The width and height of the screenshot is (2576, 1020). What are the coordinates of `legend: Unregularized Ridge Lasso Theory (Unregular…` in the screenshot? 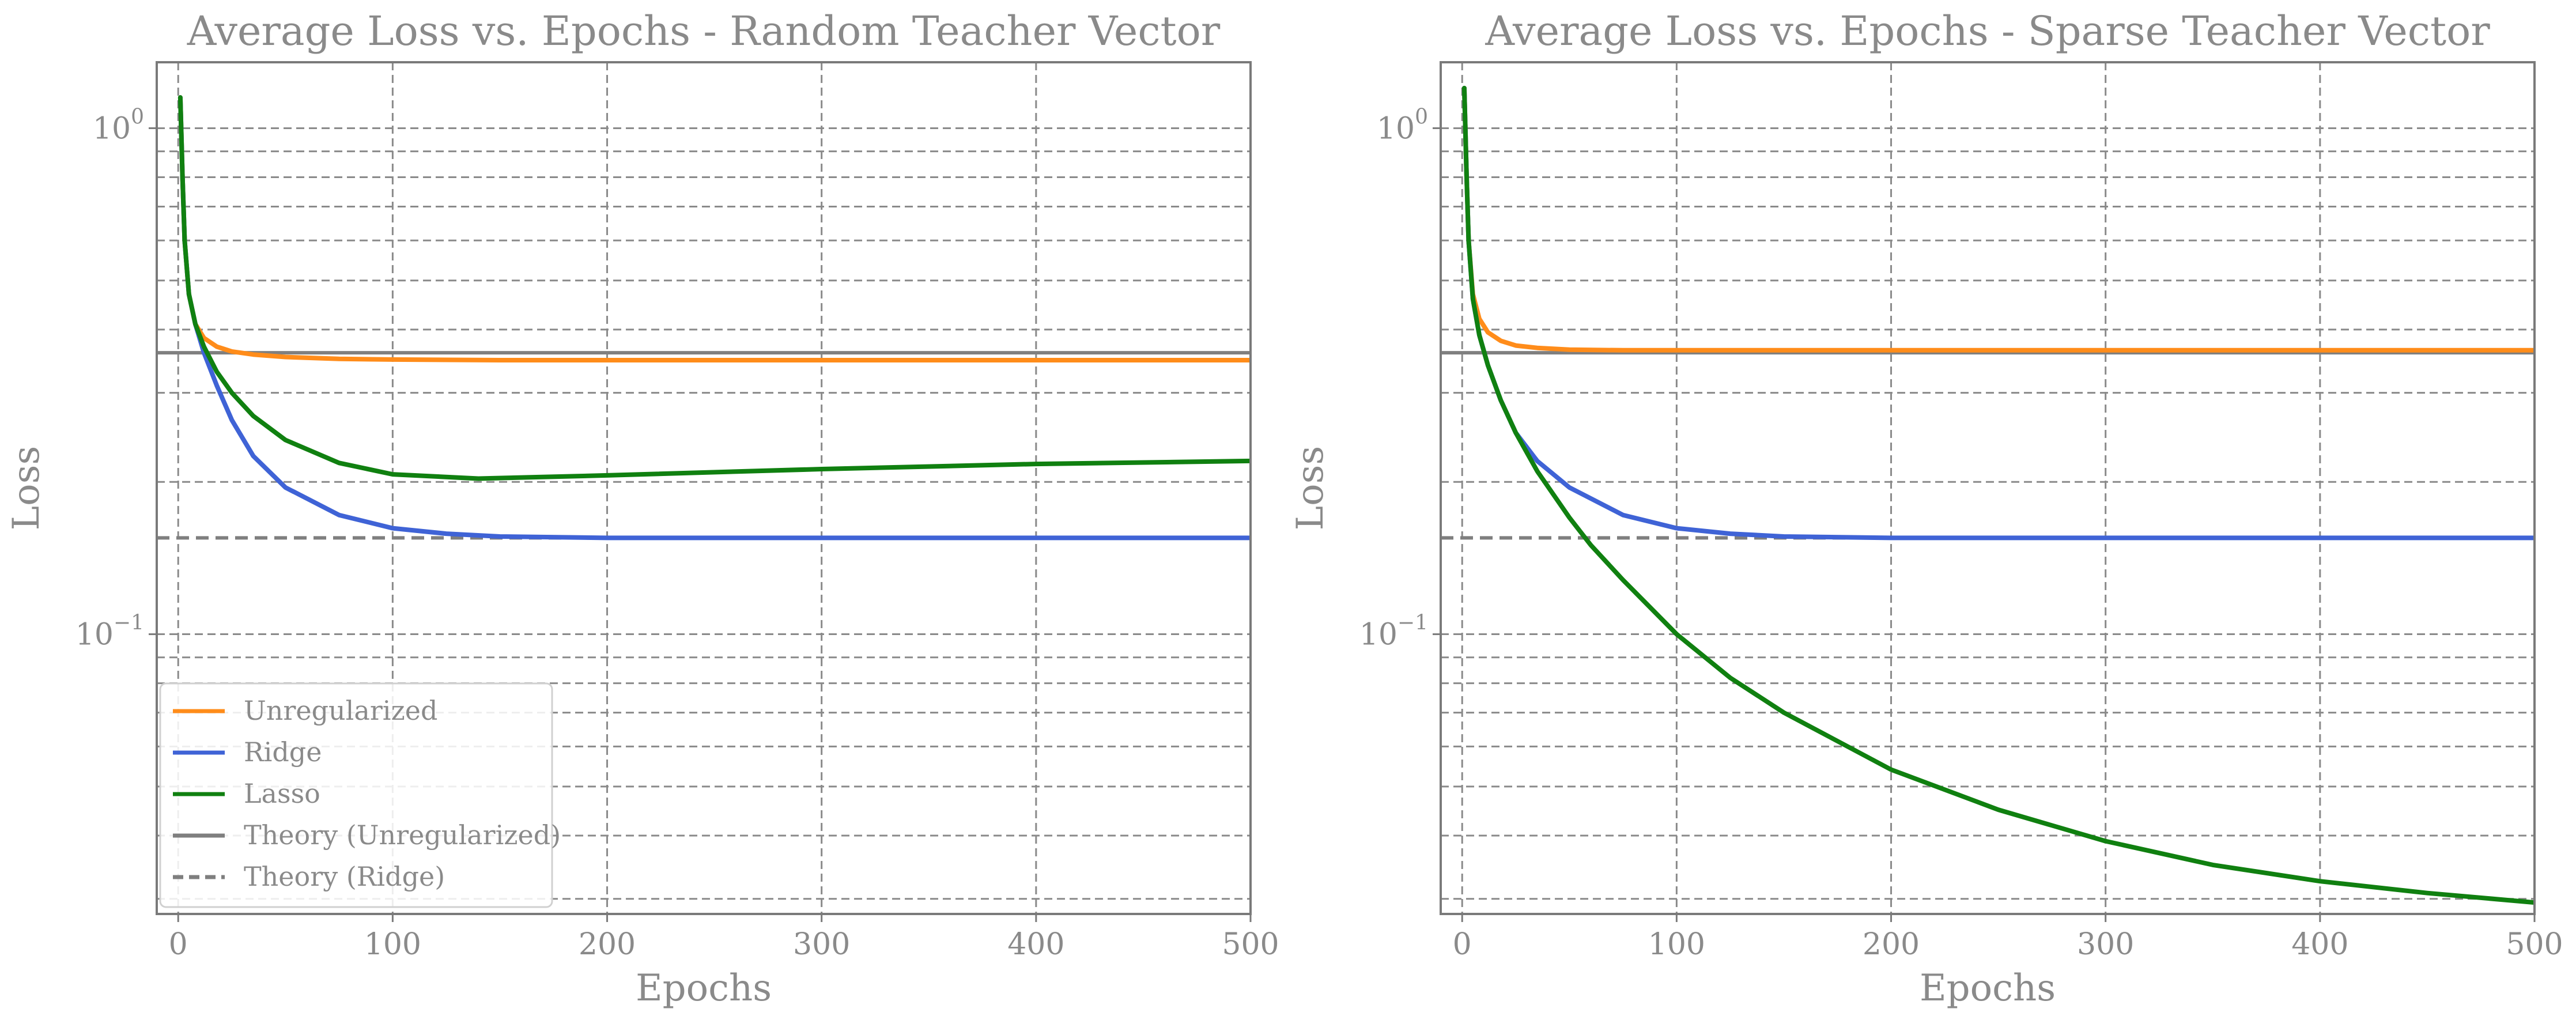 It's located at (360, 795).